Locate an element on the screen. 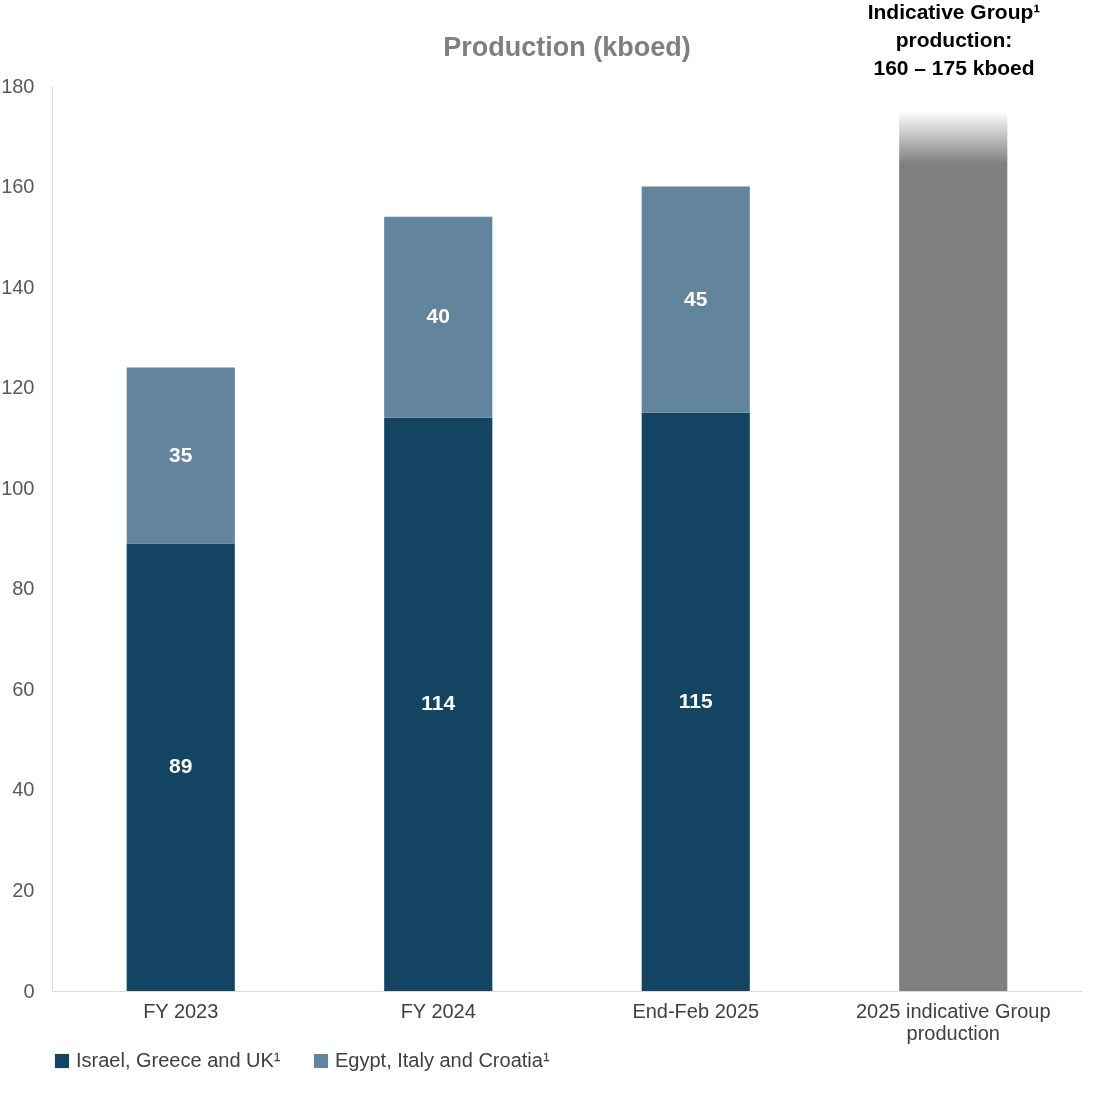 Image resolution: width=1095 pixels, height=1117 pixels. data-label: 115 is located at coordinates (695, 700).